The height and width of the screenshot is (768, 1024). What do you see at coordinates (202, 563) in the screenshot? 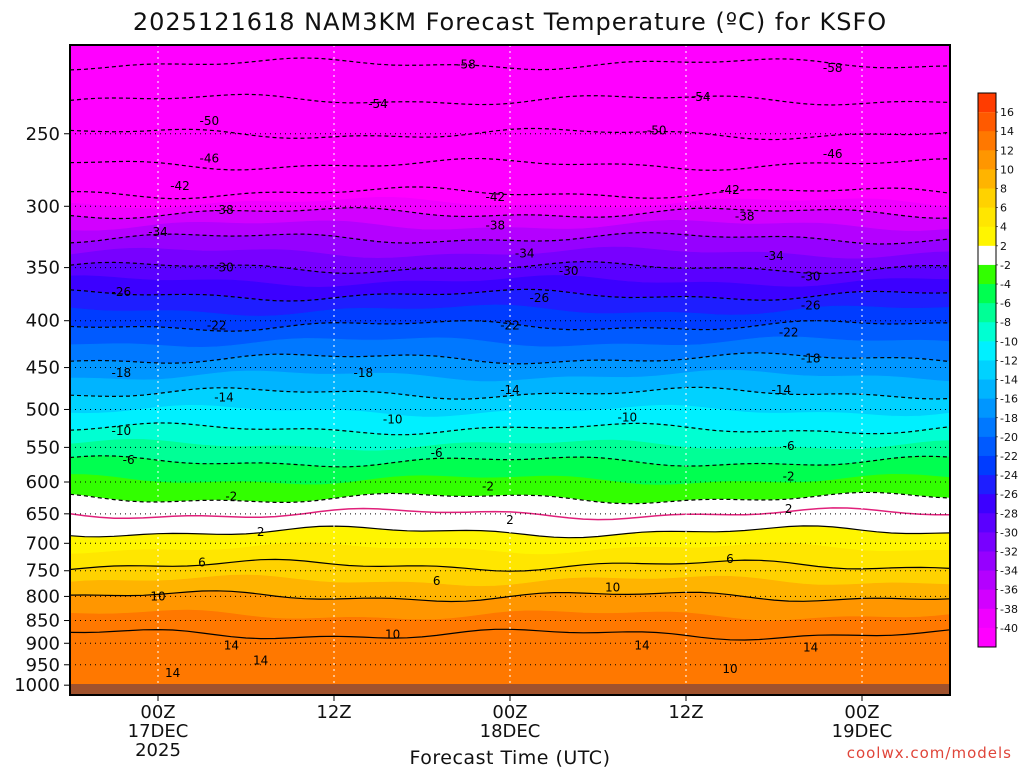
I see `contour-label-text: 6` at bounding box center [202, 563].